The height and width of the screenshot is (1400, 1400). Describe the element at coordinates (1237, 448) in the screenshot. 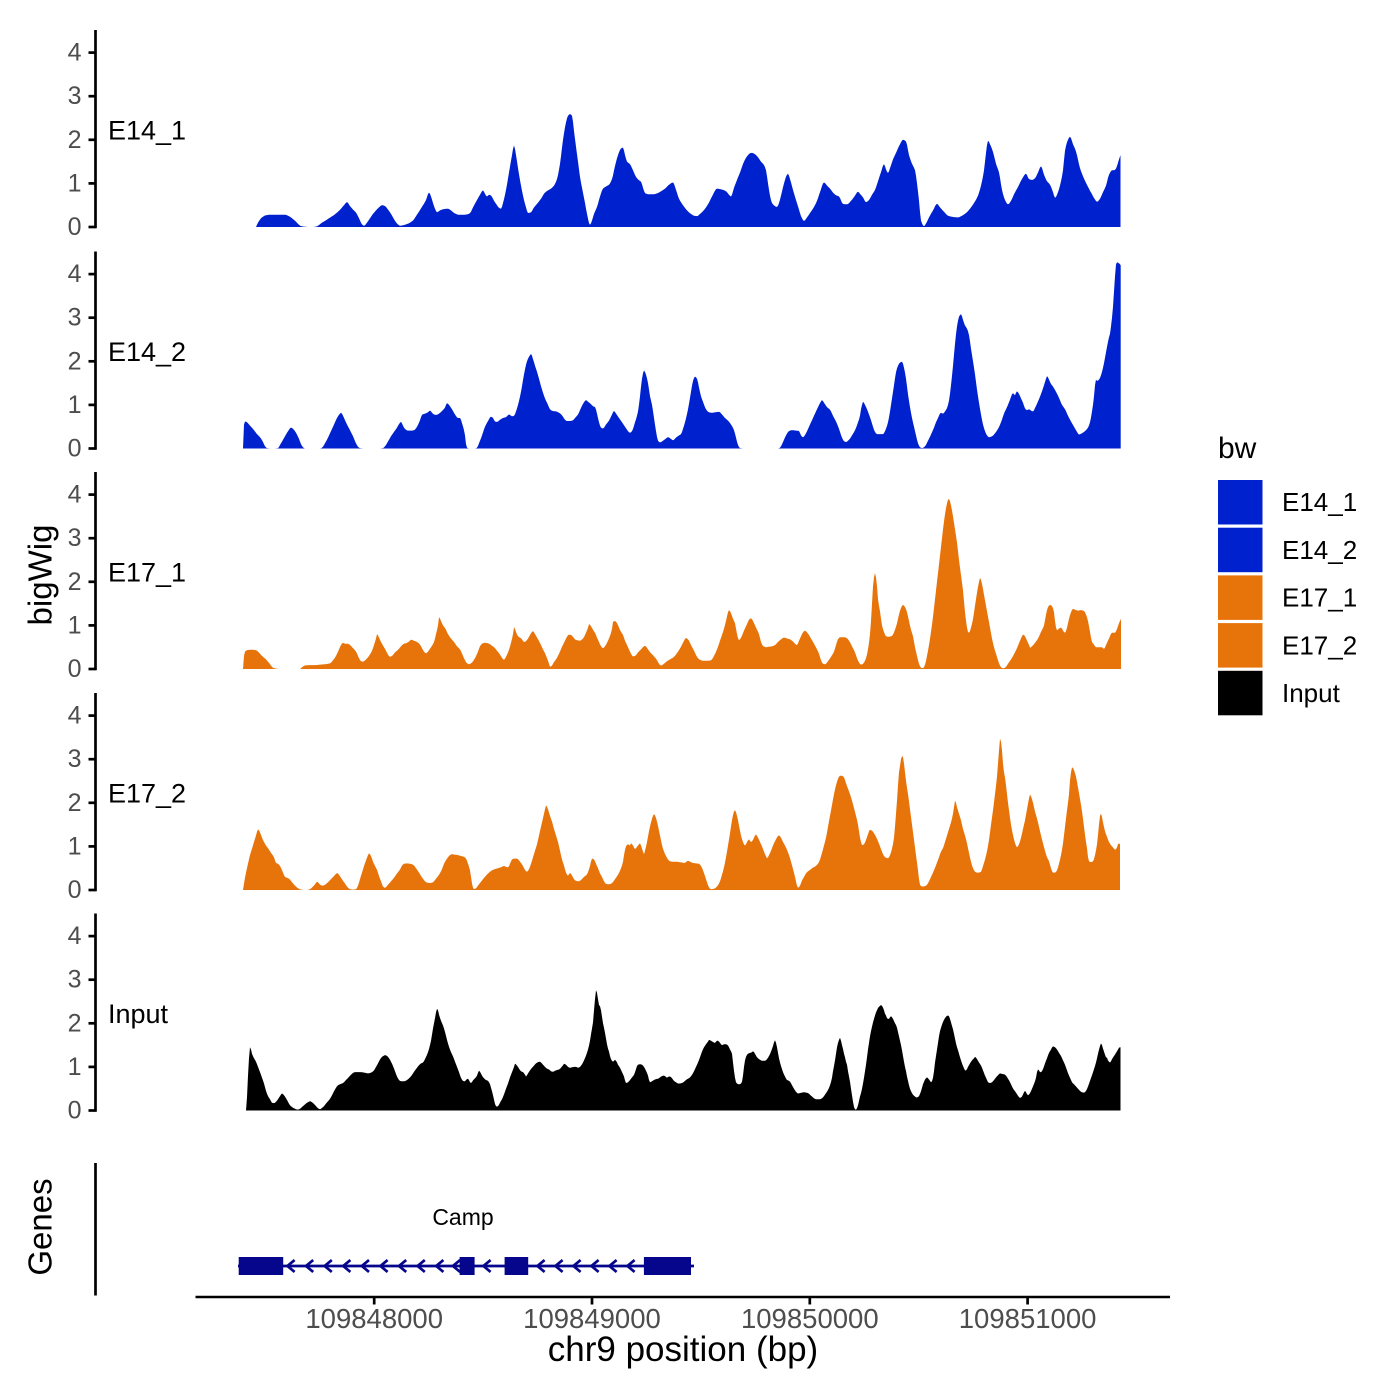

I see `svg-text: bw` at that location.